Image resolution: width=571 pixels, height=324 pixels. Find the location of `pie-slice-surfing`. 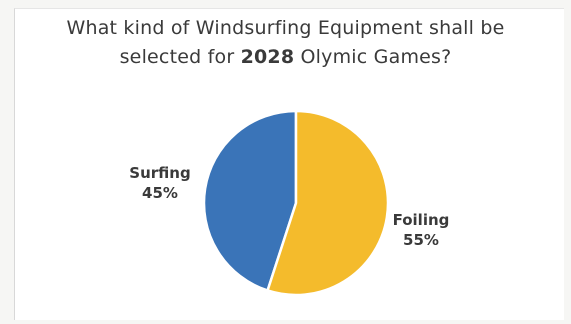

pie-slice-surfing is located at coordinates (250, 200).